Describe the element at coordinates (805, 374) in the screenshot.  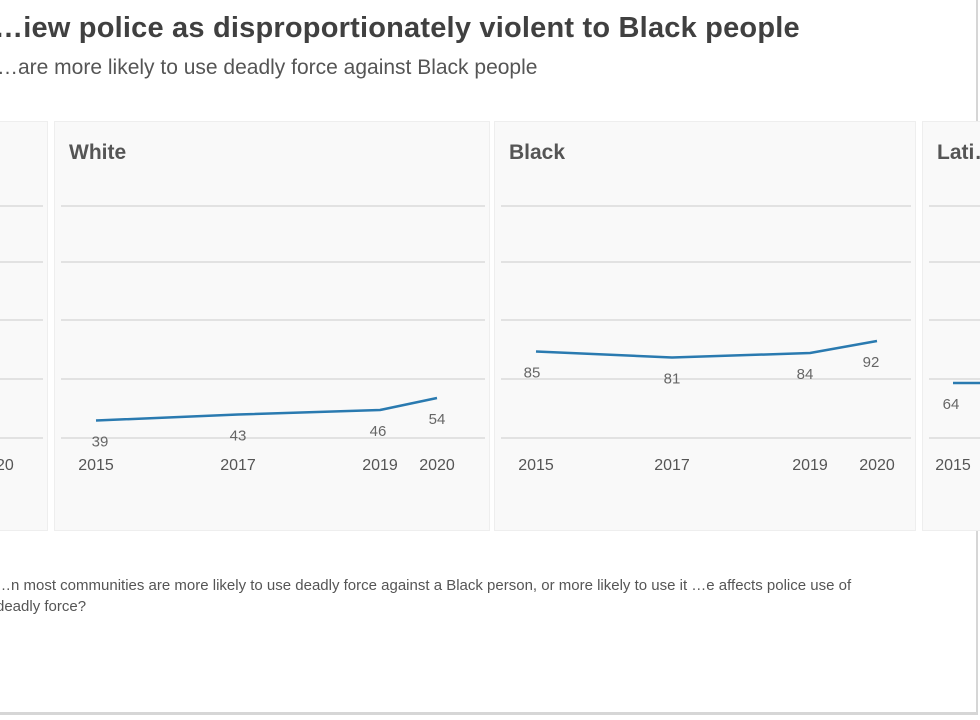
I see `data-label: 84` at that location.